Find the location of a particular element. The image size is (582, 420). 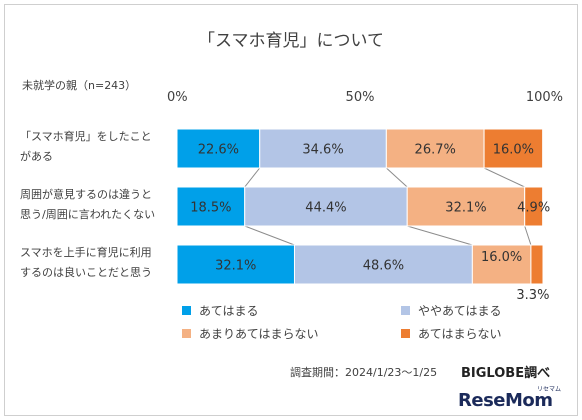

data-label: 34.6% is located at coordinates (322, 150).